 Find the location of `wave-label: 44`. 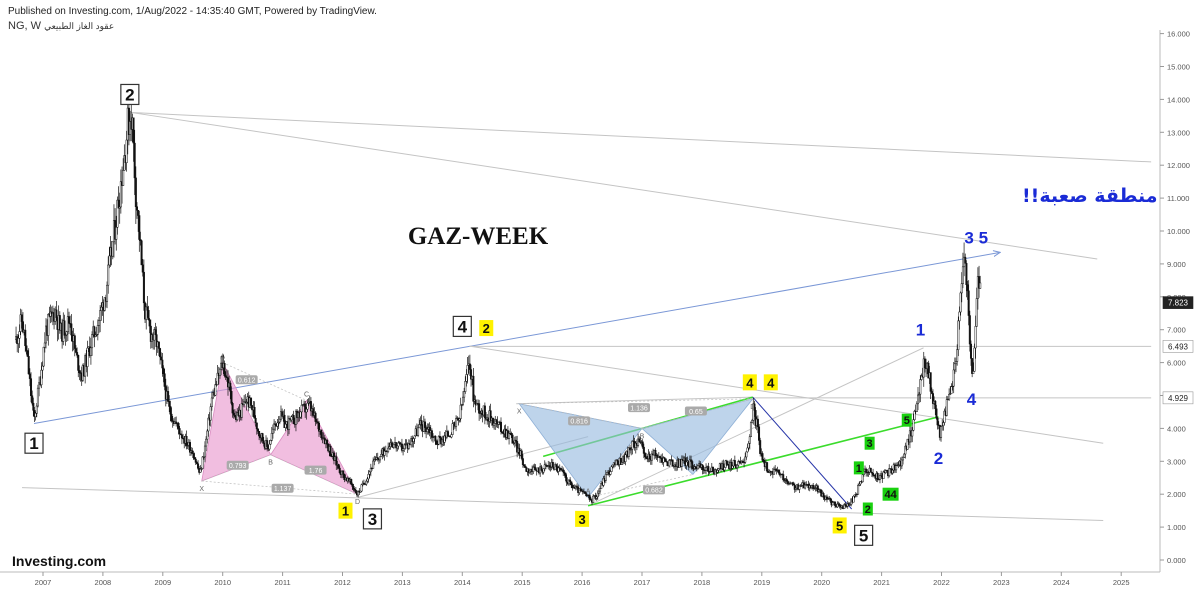

wave-label: 44 is located at coordinates (890, 495).